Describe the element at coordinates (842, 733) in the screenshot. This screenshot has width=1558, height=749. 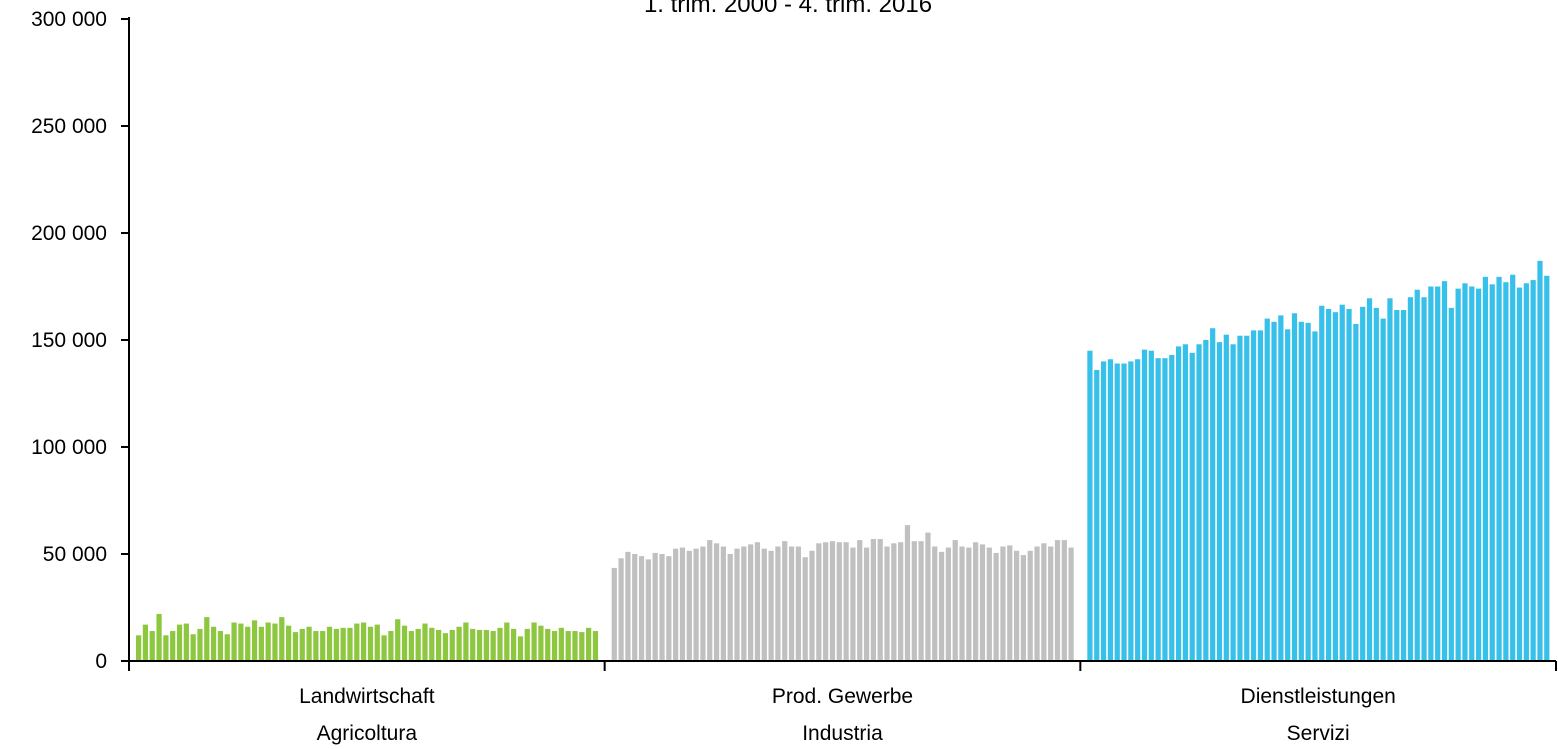
I see `category-label-it: Industria` at that location.